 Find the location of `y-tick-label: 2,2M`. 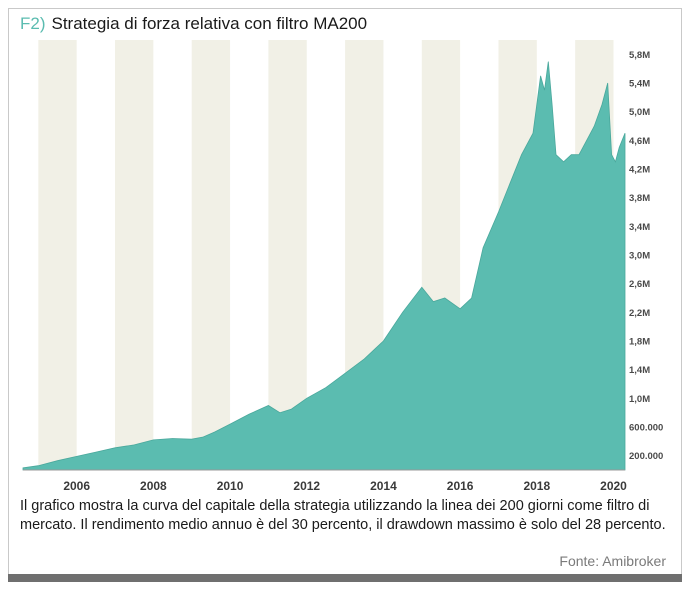

y-tick-label: 2,2M is located at coordinates (639, 313).